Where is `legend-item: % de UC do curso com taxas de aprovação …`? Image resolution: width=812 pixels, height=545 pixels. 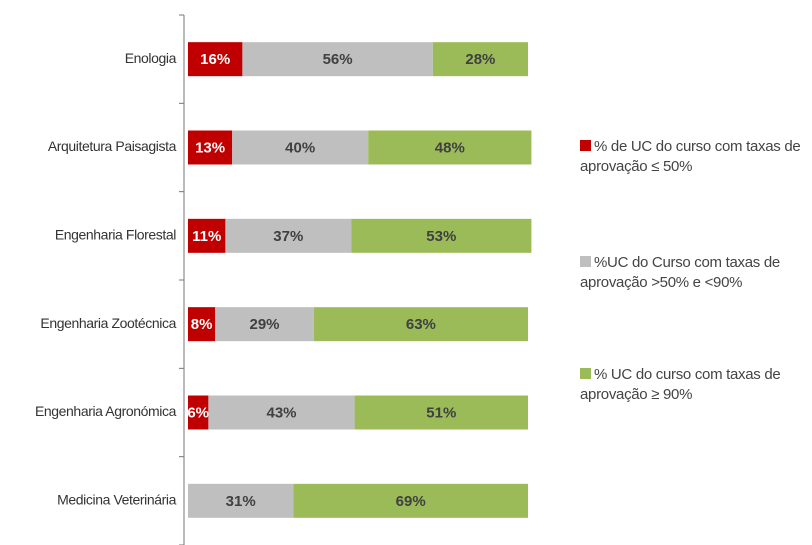
legend-item: % de UC do curso com taxas de aprovação … is located at coordinates (695, 157).